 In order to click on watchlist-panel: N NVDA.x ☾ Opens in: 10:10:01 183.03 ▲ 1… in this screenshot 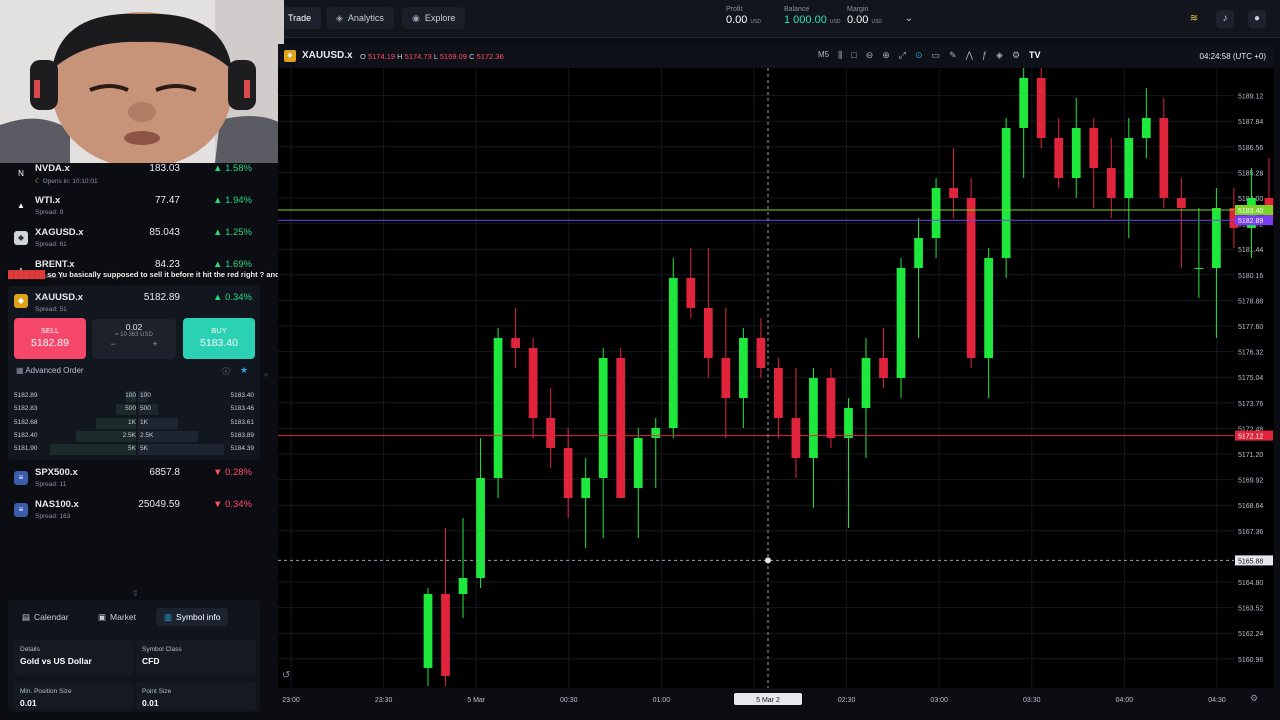, I will do `click(134, 374)`.